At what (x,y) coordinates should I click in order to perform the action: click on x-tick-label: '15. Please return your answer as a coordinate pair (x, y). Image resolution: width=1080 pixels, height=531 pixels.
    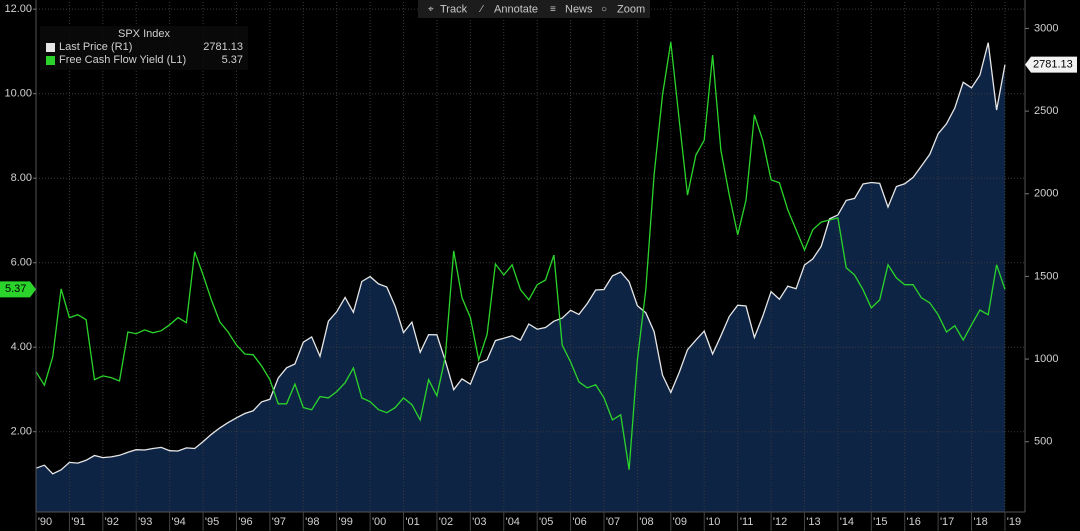
    Looking at the image, I should click on (880, 522).